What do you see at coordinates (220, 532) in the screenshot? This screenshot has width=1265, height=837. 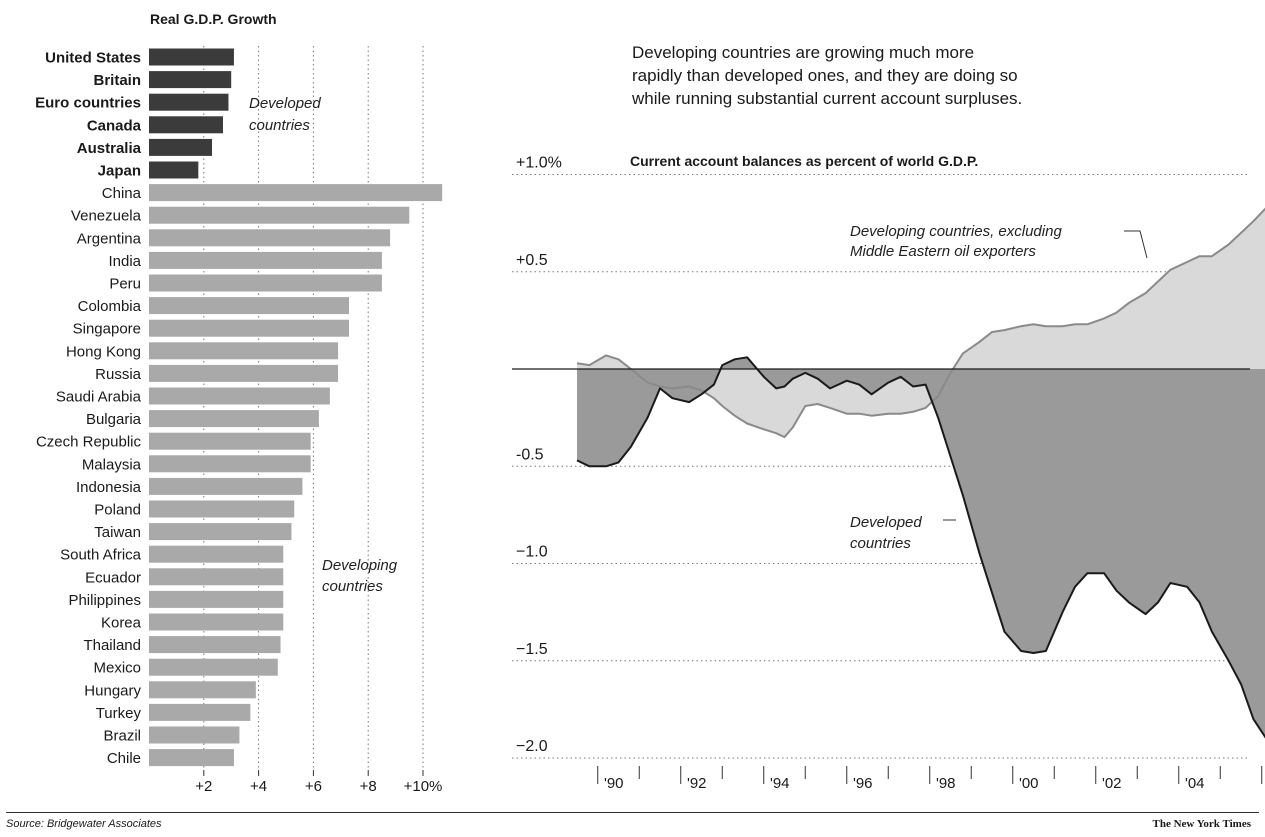 I see `bar-taiwan` at bounding box center [220, 532].